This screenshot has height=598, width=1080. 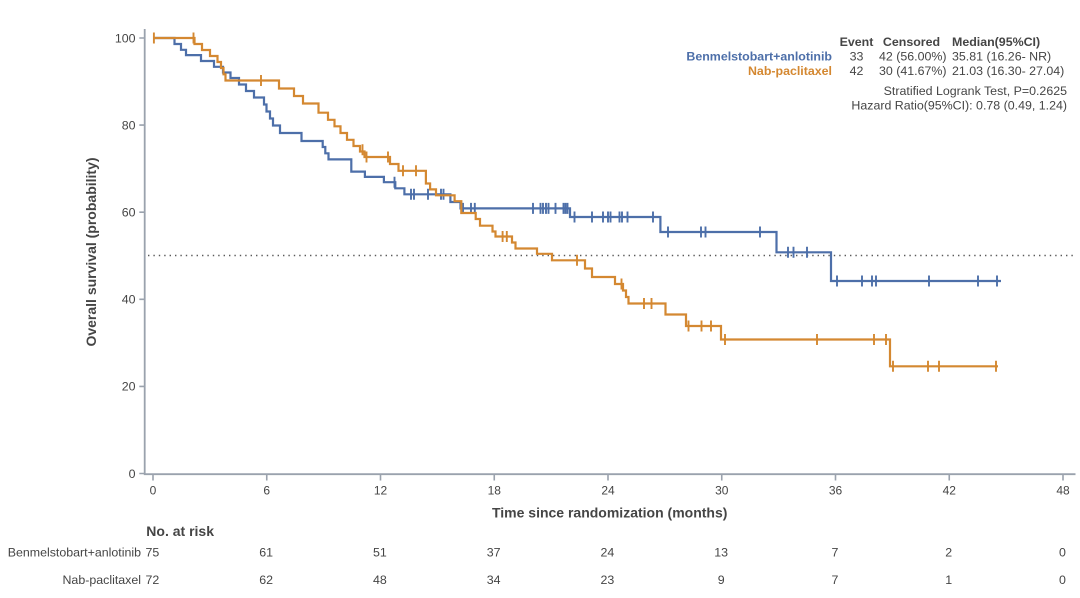 What do you see at coordinates (1008, 71) in the screenshot?
I see `svg-text: 21.03 (16.30- 27.04)` at bounding box center [1008, 71].